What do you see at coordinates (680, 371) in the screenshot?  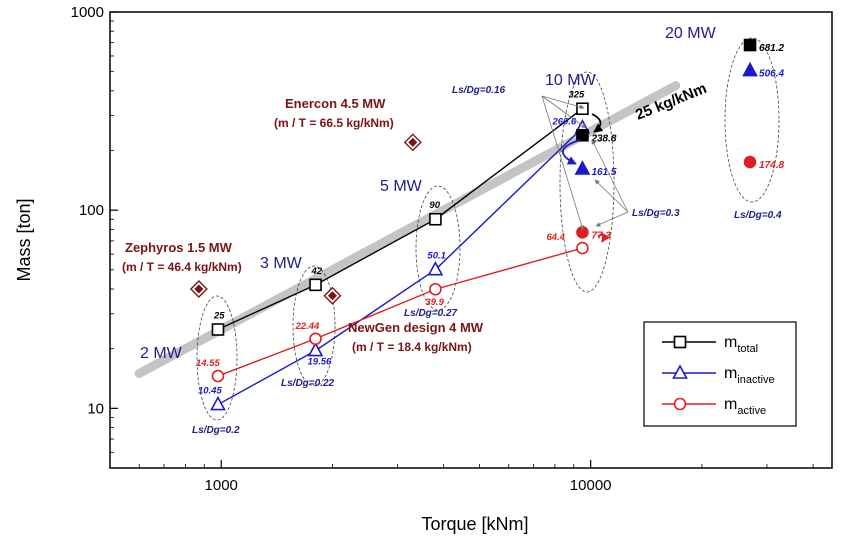 I see `legend-marker-m_inactive` at bounding box center [680, 371].